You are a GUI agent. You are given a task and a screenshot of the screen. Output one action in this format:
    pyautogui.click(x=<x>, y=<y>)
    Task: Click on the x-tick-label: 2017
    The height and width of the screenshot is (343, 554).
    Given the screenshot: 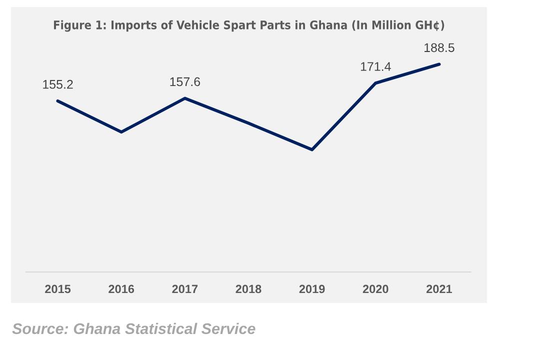 What is the action you would take?
    pyautogui.click(x=185, y=289)
    